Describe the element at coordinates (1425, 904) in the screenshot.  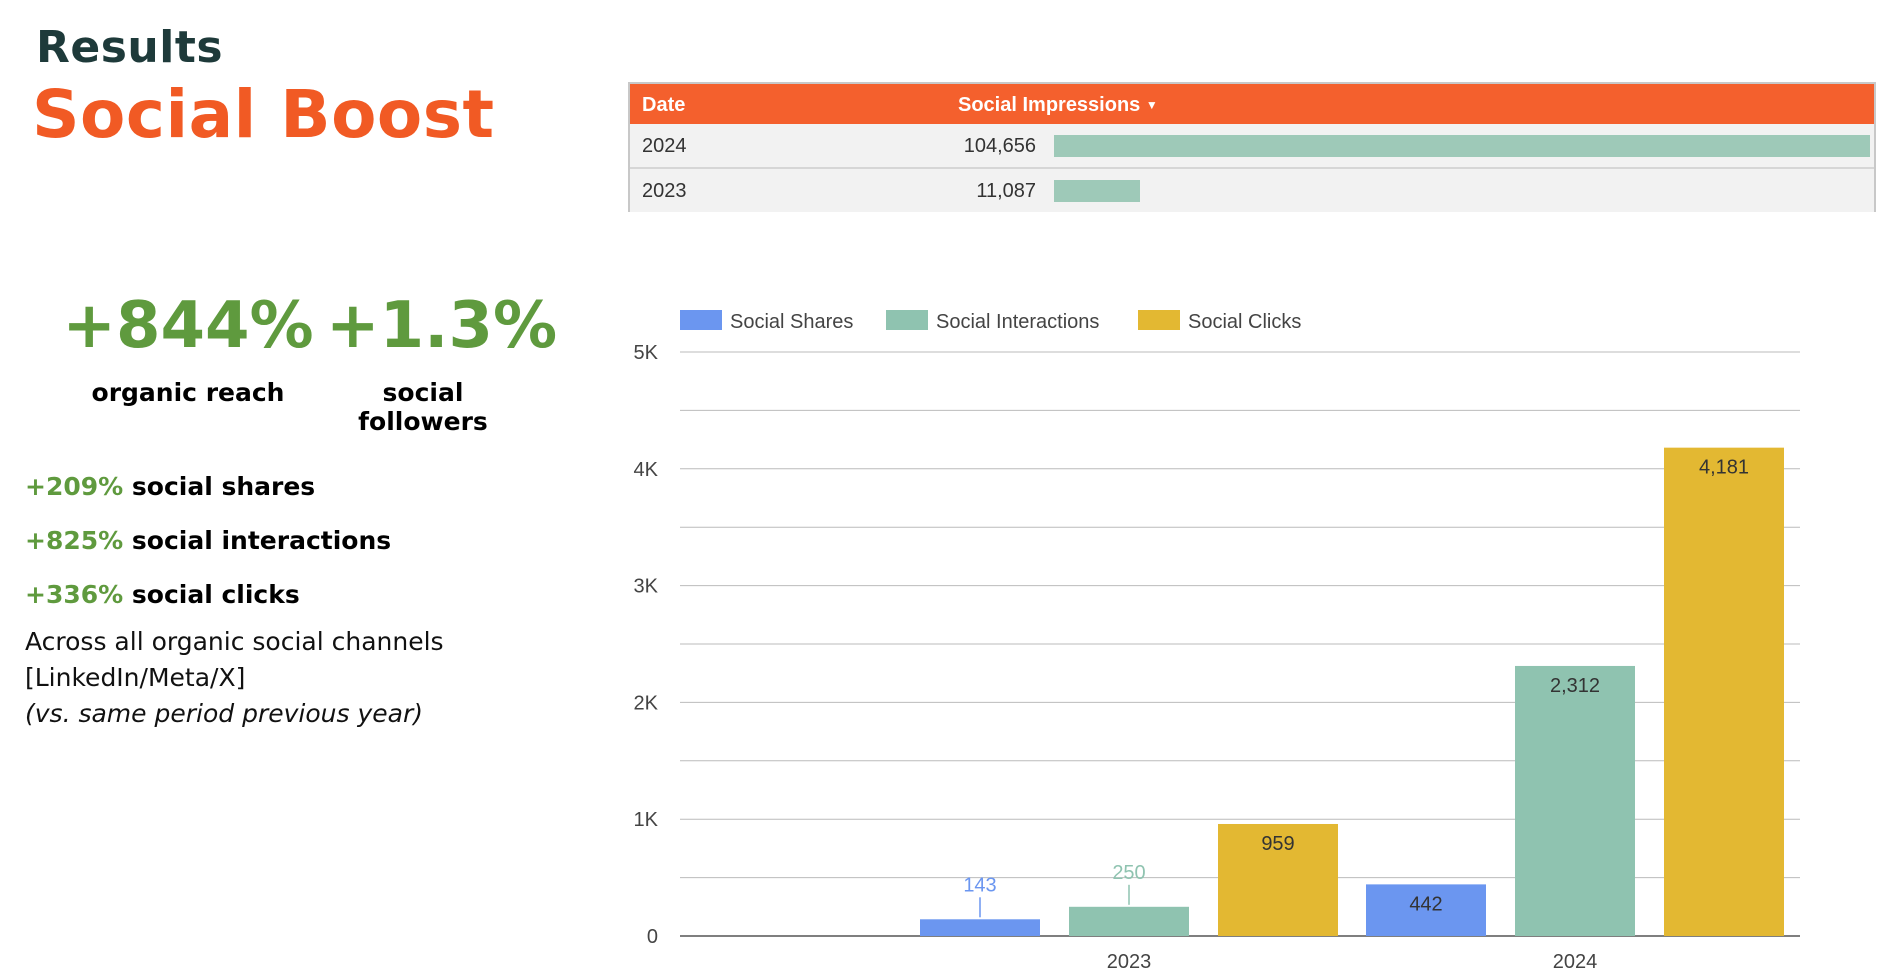
I see `data-label: 442` at that location.